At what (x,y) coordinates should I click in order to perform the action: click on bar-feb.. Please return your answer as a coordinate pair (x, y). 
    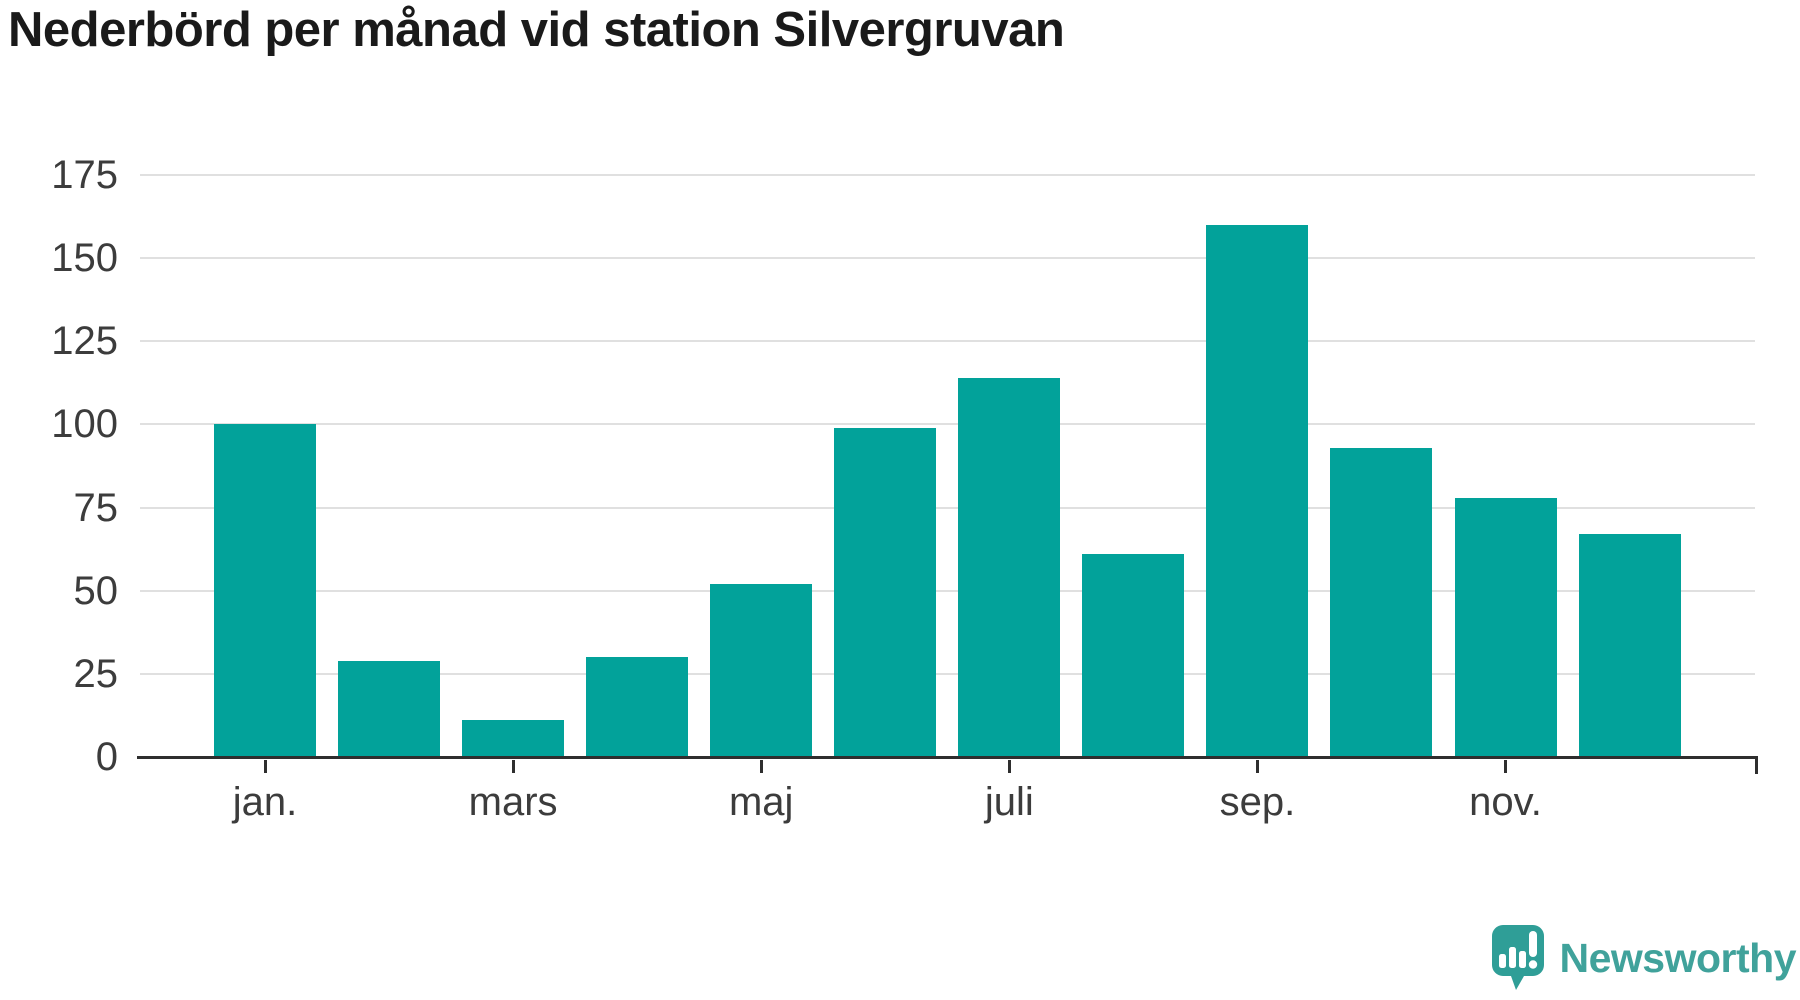
    Looking at the image, I should click on (389, 708).